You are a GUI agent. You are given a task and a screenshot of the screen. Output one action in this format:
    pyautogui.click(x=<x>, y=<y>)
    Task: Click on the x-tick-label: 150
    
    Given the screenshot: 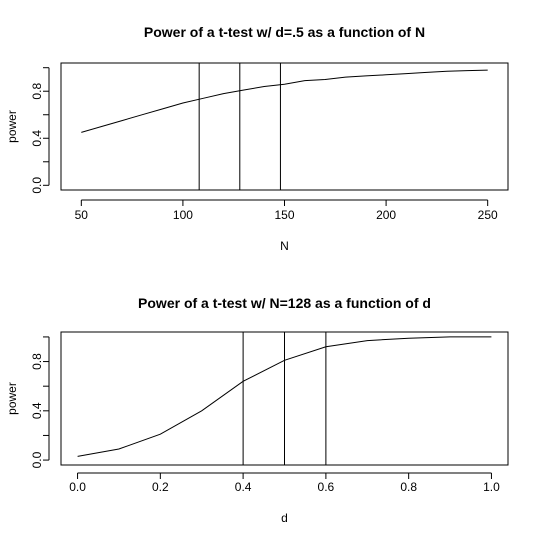 What is the action you would take?
    pyautogui.click(x=284, y=215)
    